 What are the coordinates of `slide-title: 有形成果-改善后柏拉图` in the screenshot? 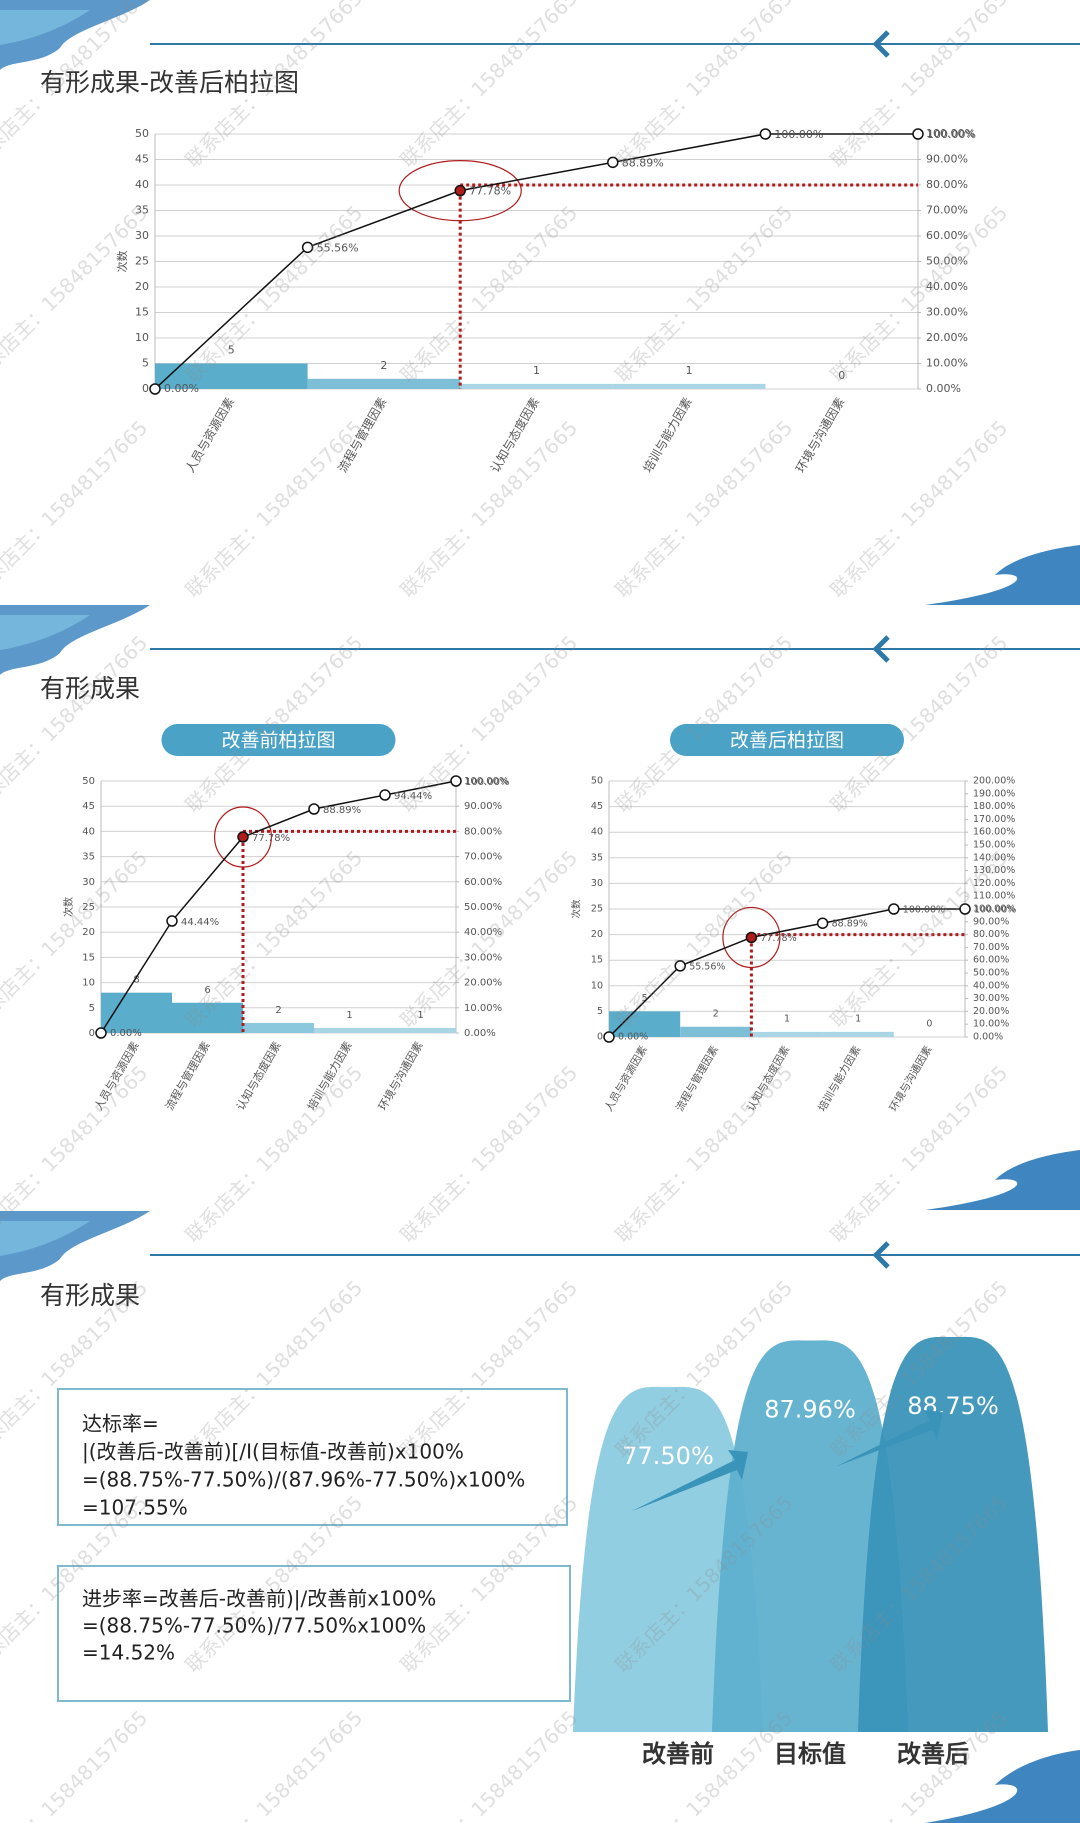 It's located at (169, 82).